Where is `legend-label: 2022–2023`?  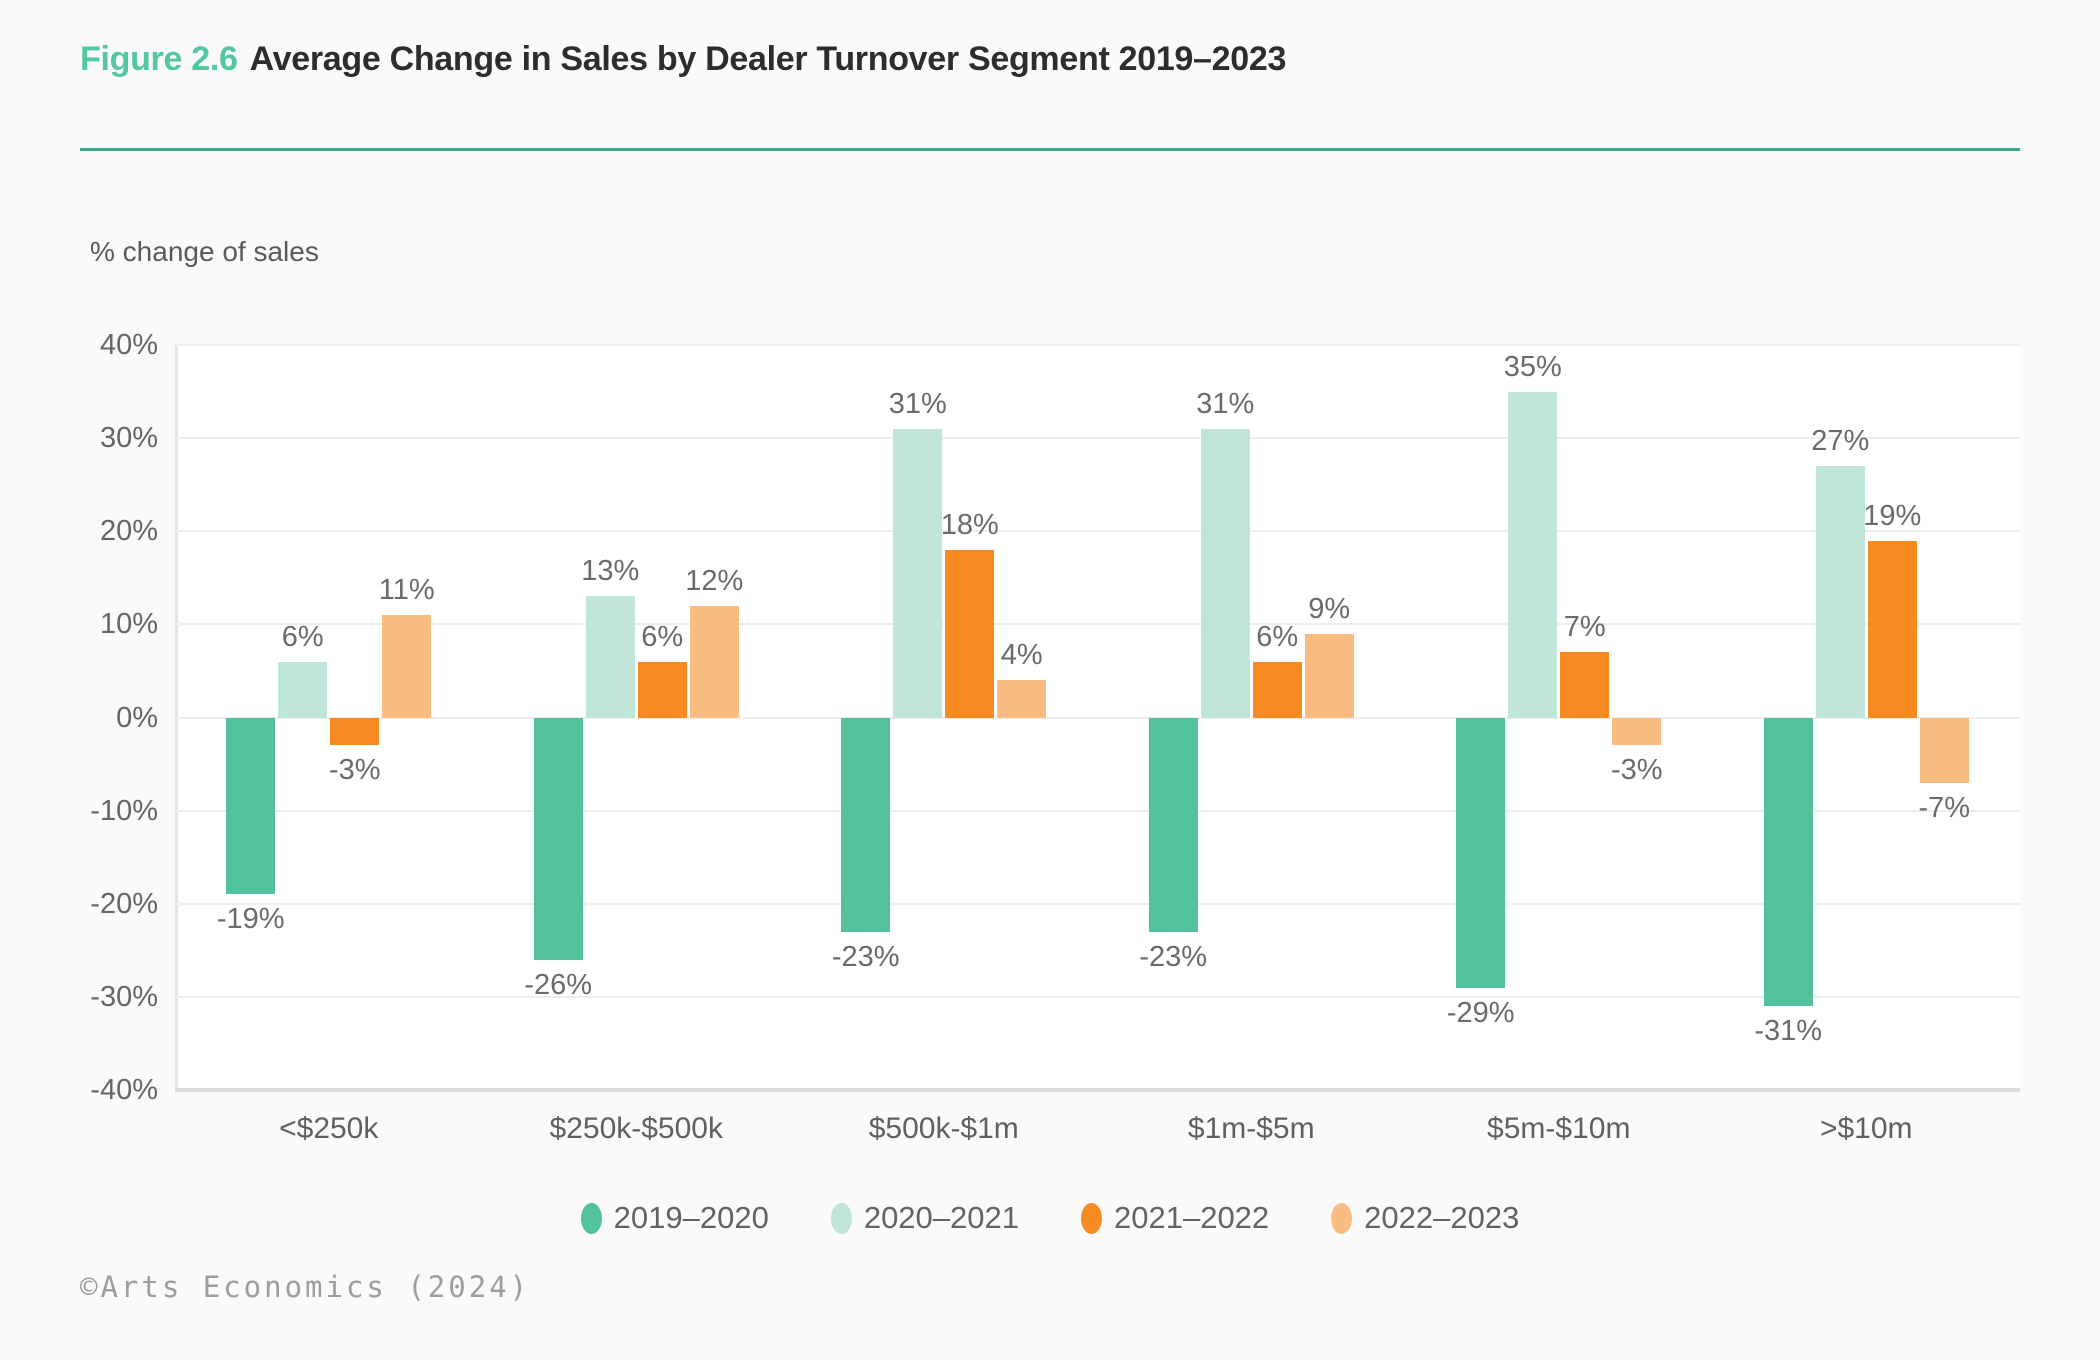
legend-label: 2022–2023 is located at coordinates (1442, 1217).